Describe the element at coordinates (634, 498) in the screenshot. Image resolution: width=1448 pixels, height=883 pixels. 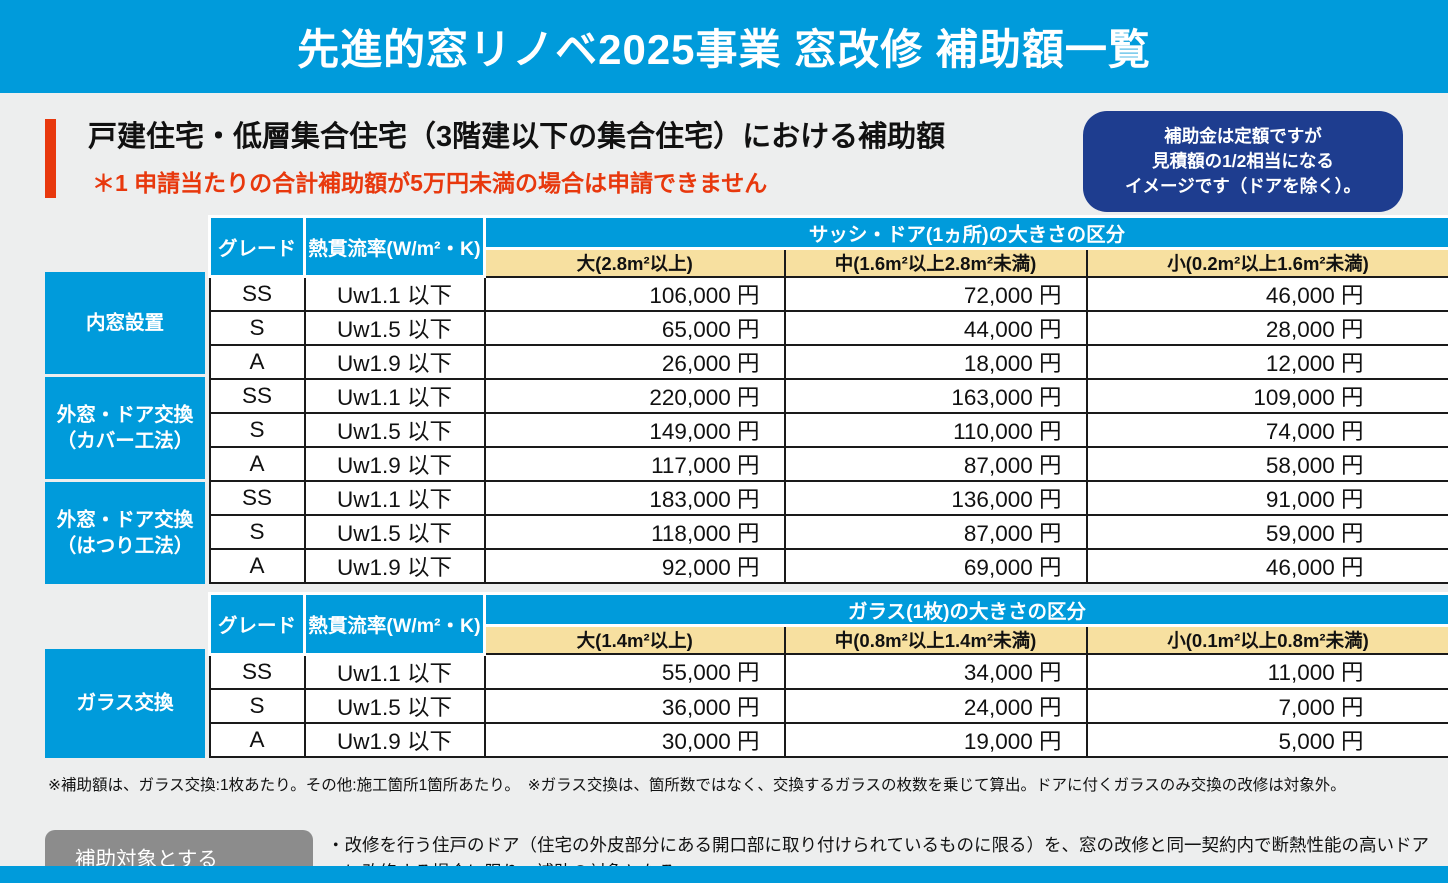
I see `value-cell-large: 183,000 円` at that location.